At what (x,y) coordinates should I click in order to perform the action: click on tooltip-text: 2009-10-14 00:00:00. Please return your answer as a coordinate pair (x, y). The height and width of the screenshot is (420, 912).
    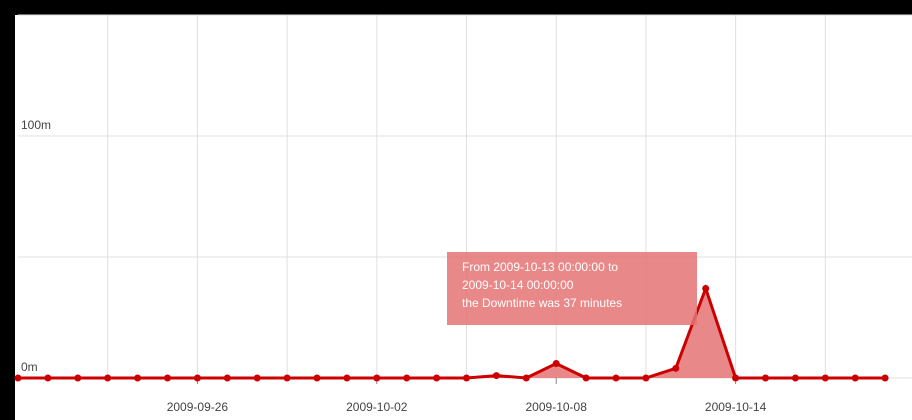
    Looking at the image, I should click on (518, 285).